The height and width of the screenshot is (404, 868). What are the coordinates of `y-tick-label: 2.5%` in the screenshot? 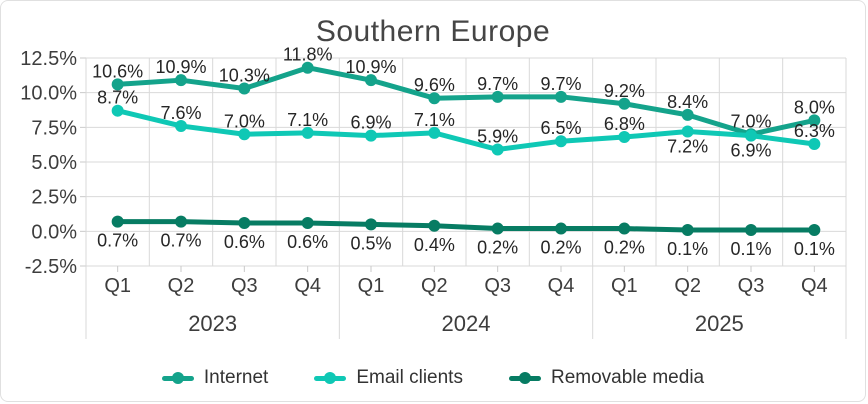 It's located at (54, 198).